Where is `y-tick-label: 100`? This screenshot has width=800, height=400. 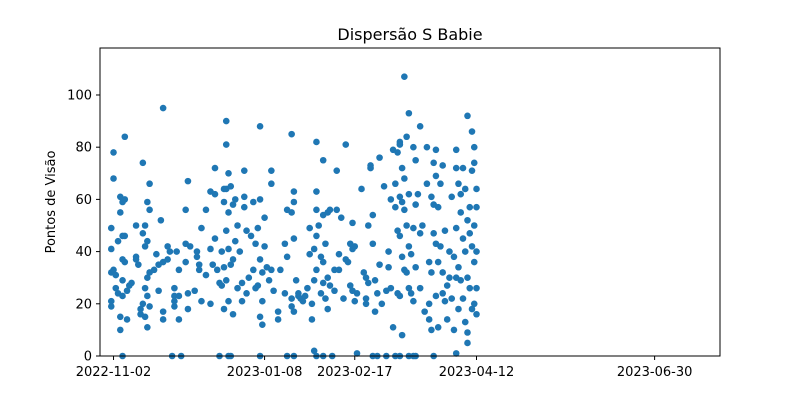
y-tick-label: 100 is located at coordinates (79, 95).